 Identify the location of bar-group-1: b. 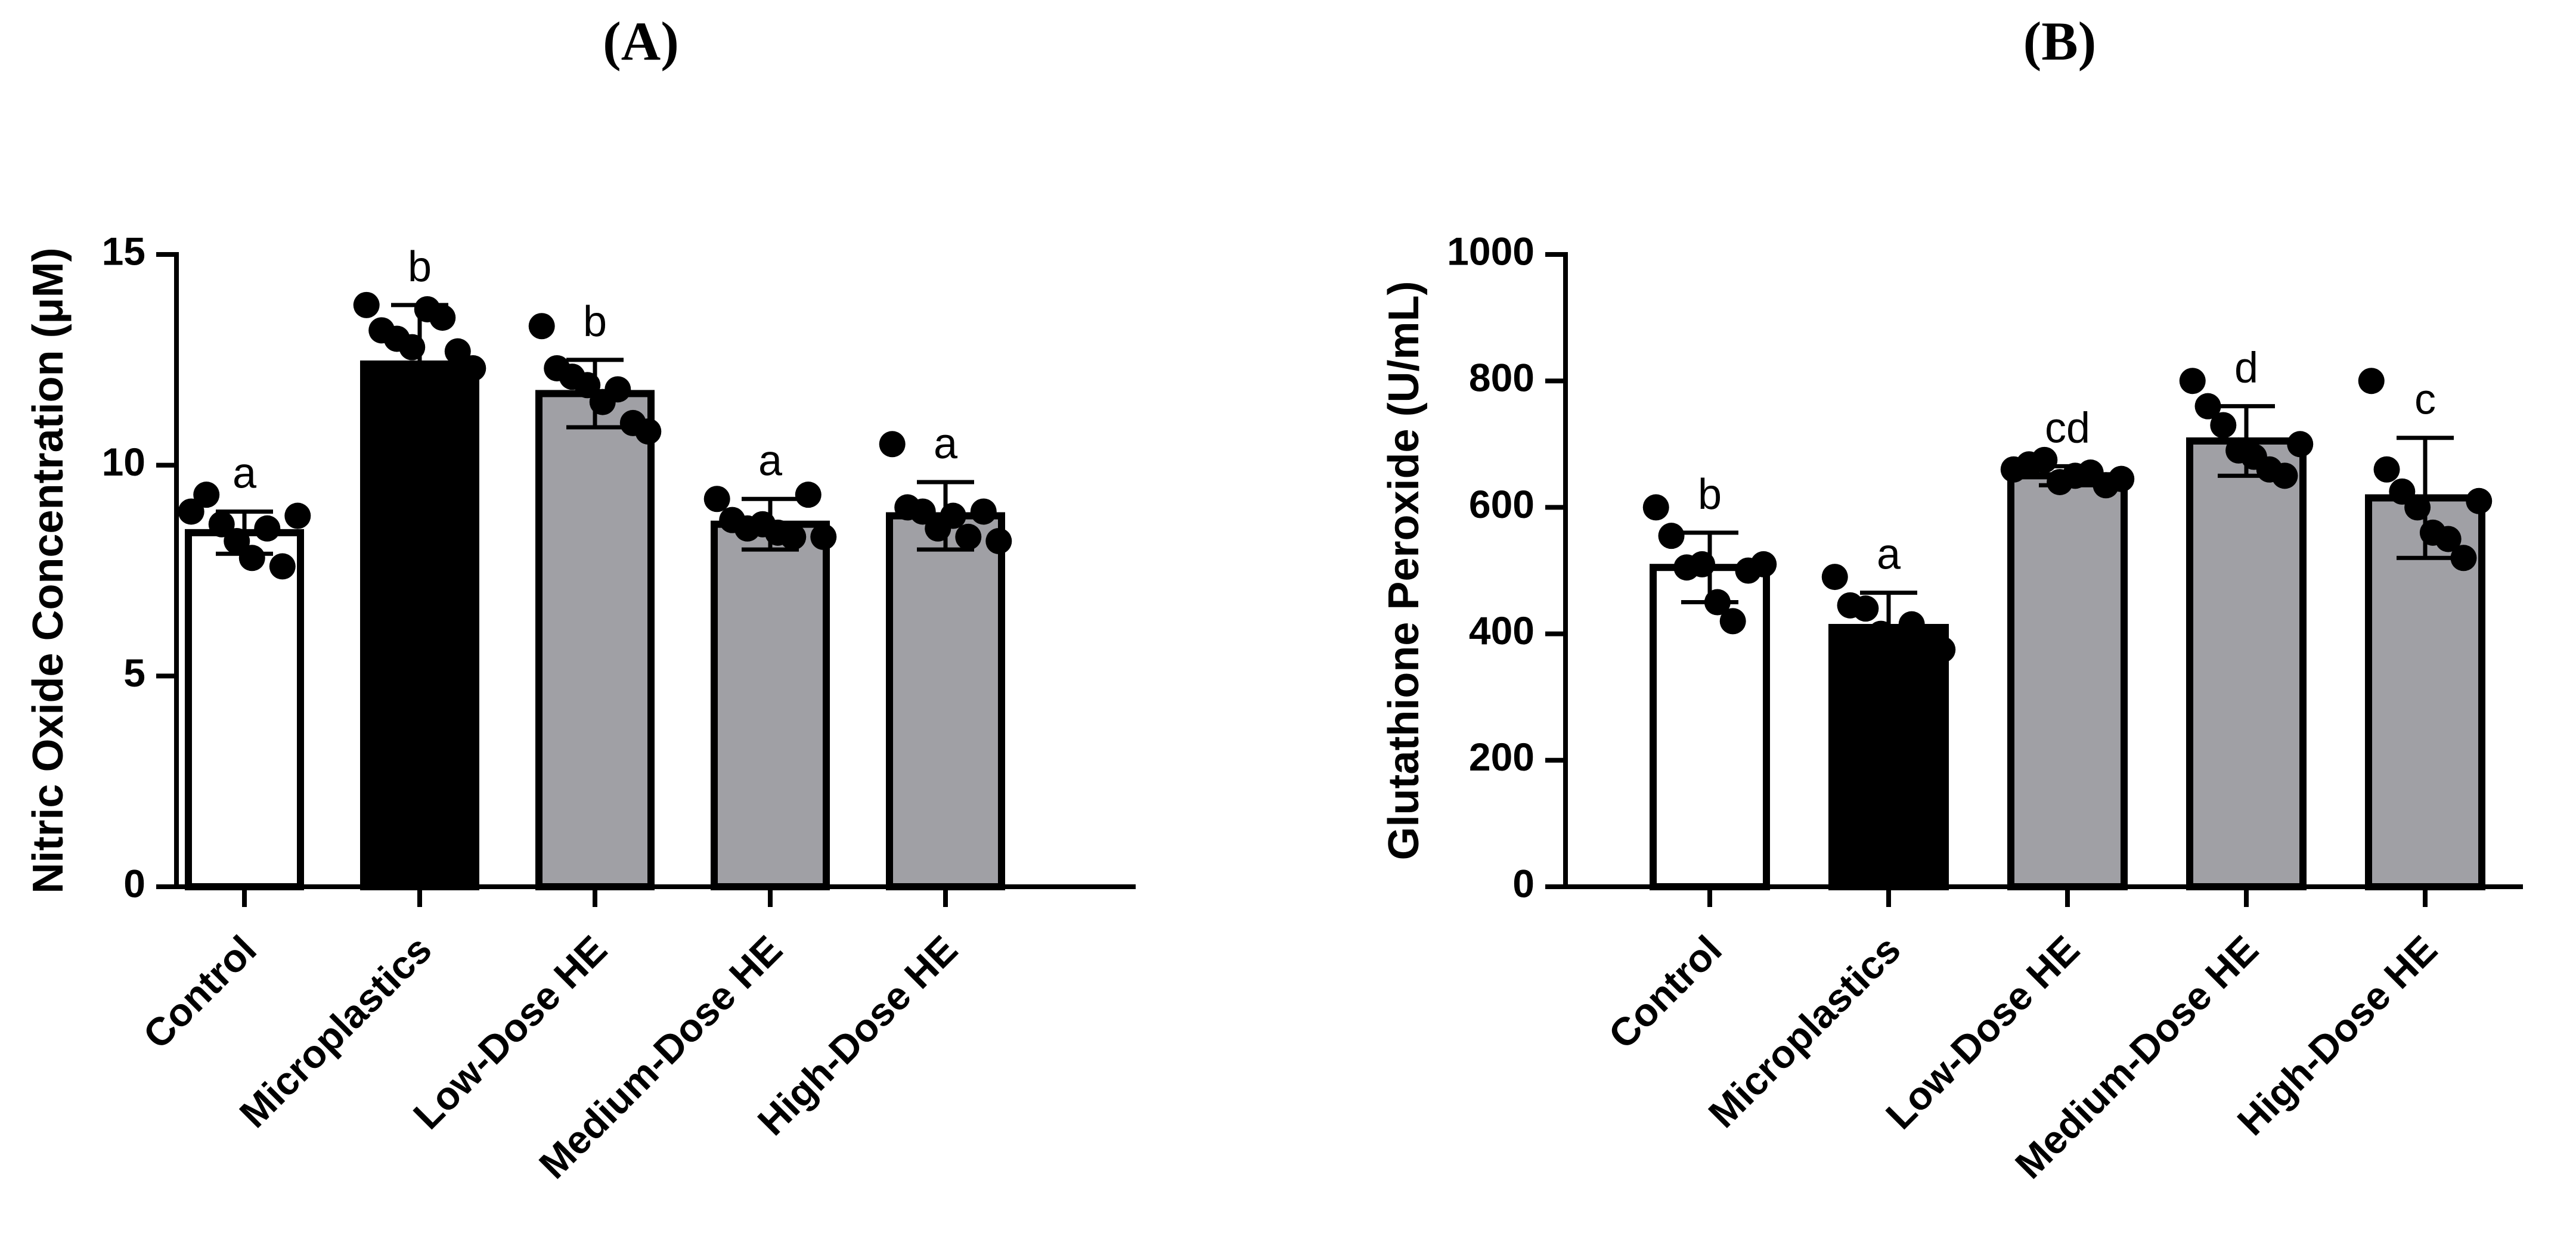
(1709, 681).